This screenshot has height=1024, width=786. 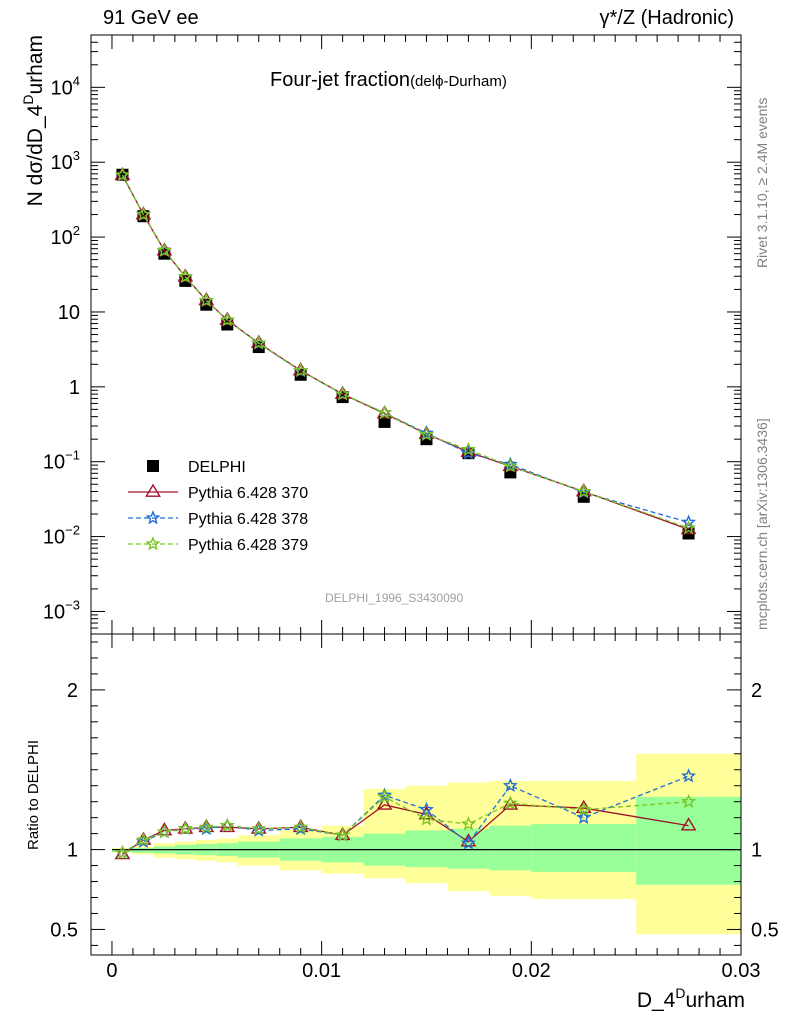 I want to click on main-data-point, so click(x=384, y=421).